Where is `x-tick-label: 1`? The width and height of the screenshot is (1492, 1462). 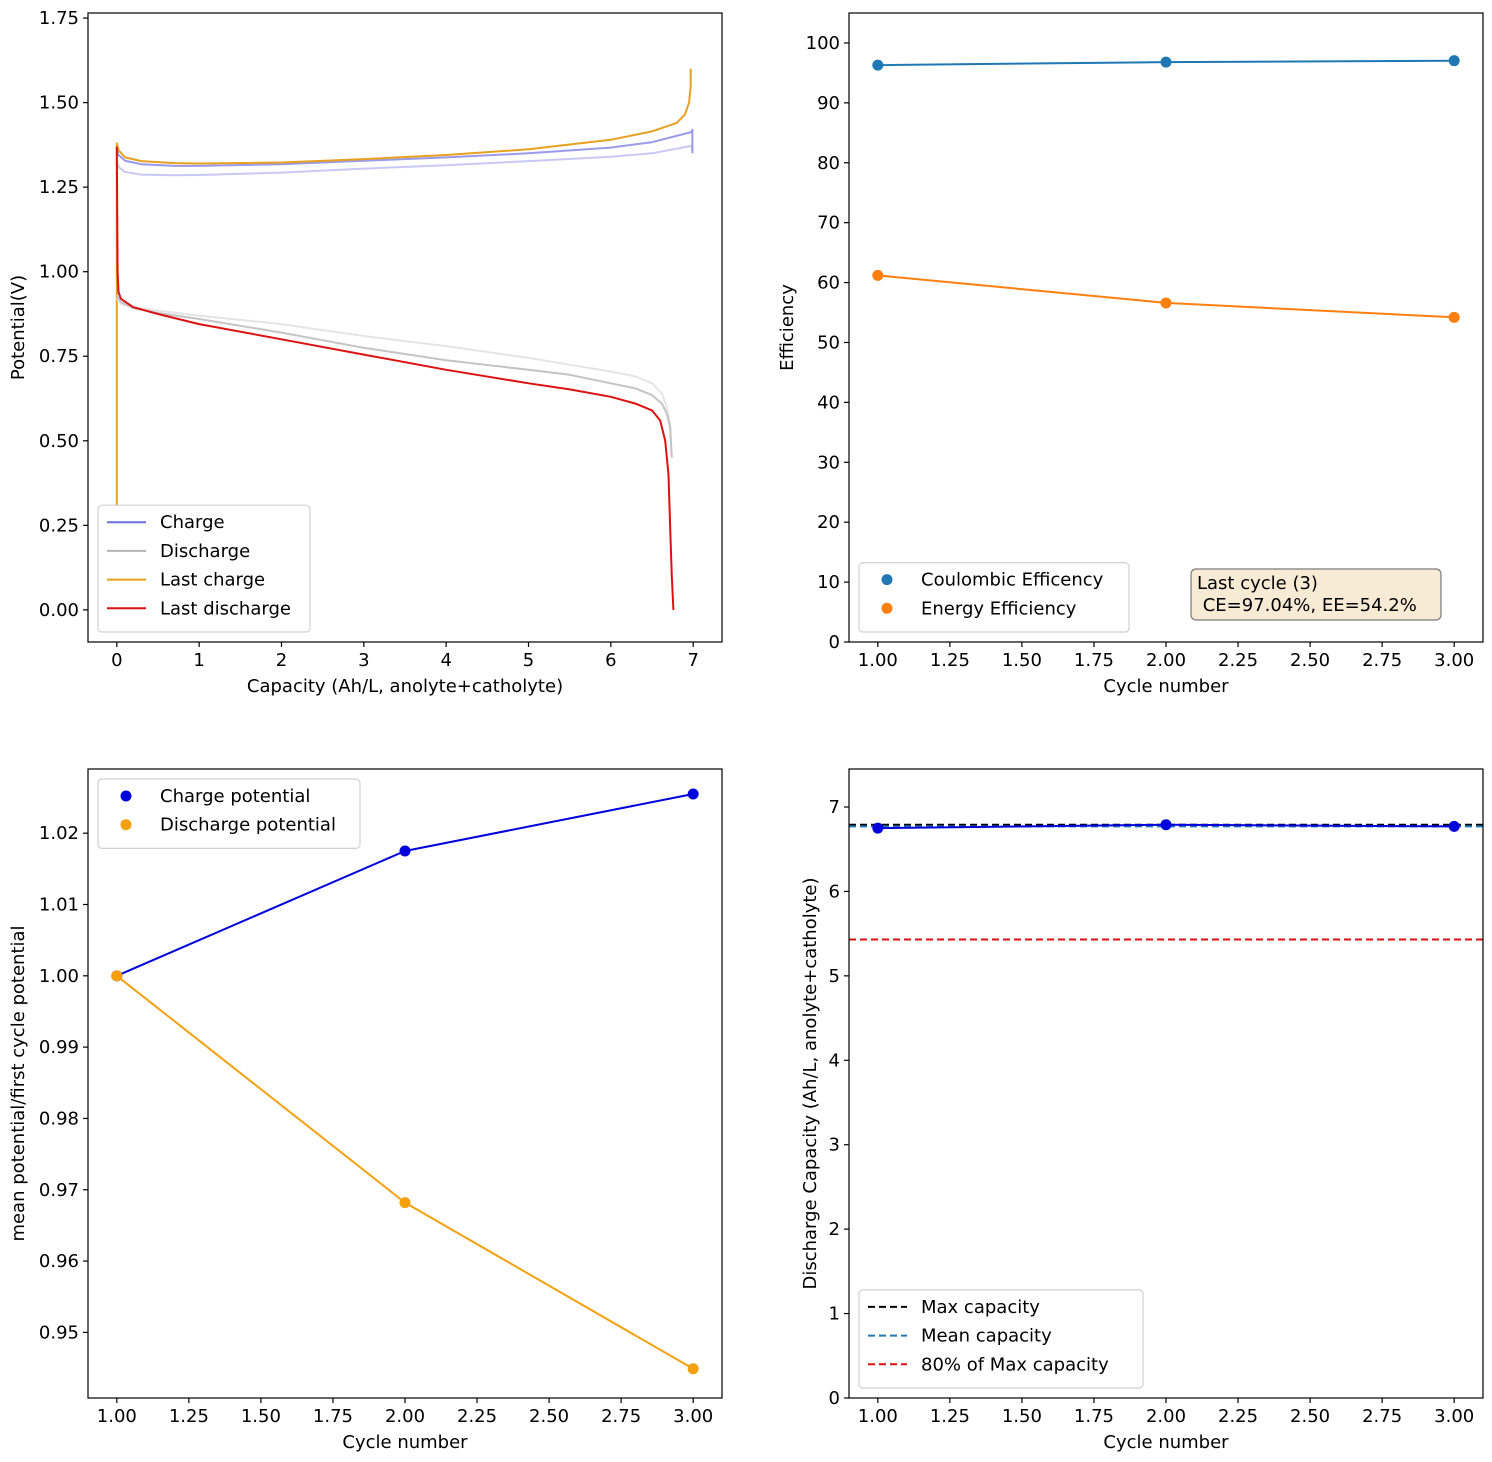
x-tick-label: 1 is located at coordinates (198, 660).